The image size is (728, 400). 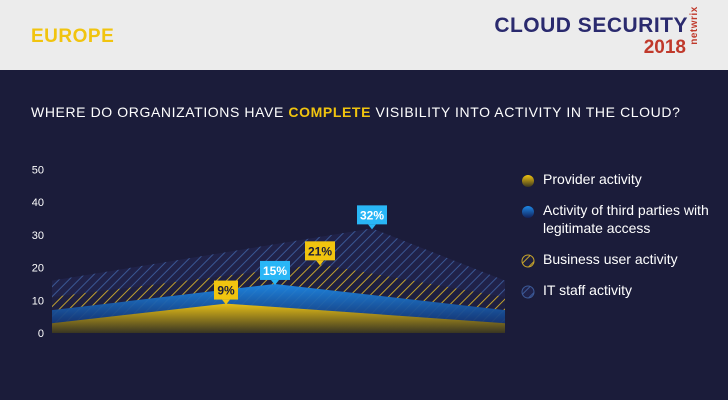 I want to click on legend-label: Provider activity, so click(x=592, y=179).